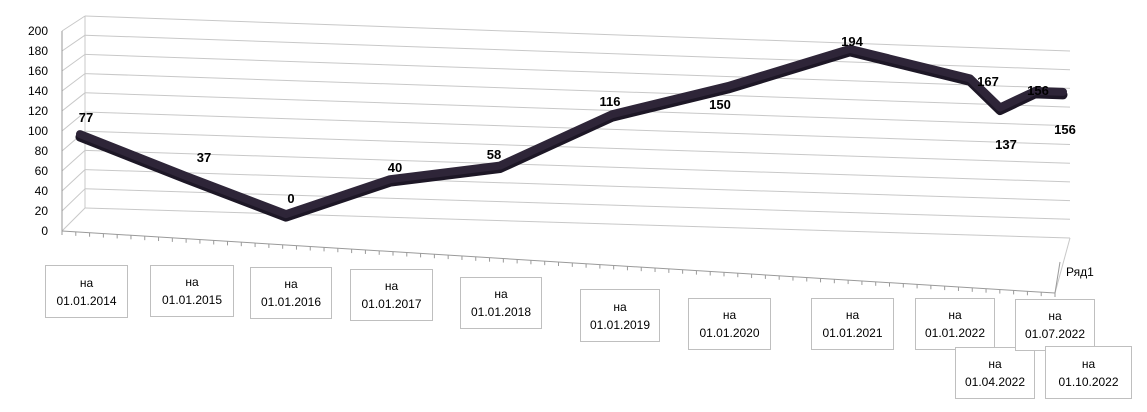 This screenshot has height=412, width=1147. Describe the element at coordinates (729, 324) in the screenshot. I see `x-category-label: на 01.01.2020` at that location.